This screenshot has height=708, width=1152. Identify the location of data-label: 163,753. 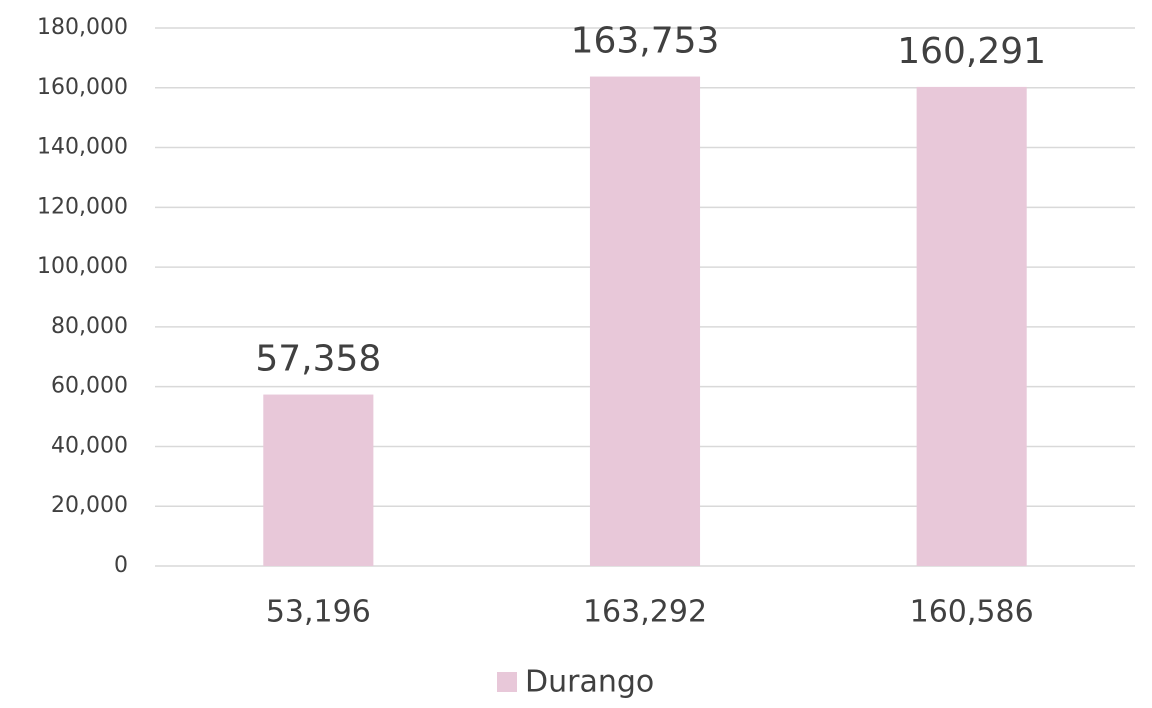
(645, 41).